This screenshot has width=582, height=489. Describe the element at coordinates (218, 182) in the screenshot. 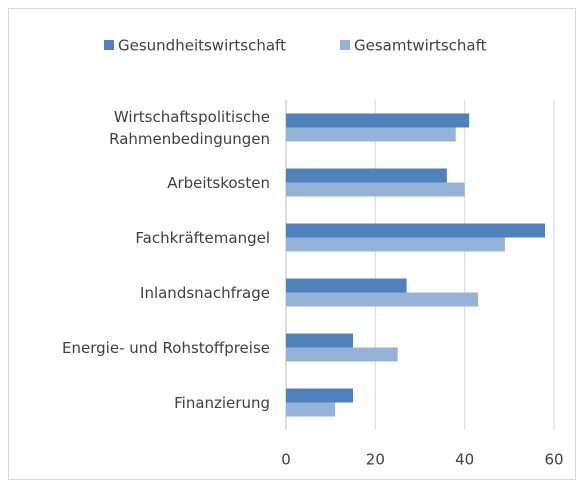

I see `y-tick-label: Arbeitskosten` at that location.